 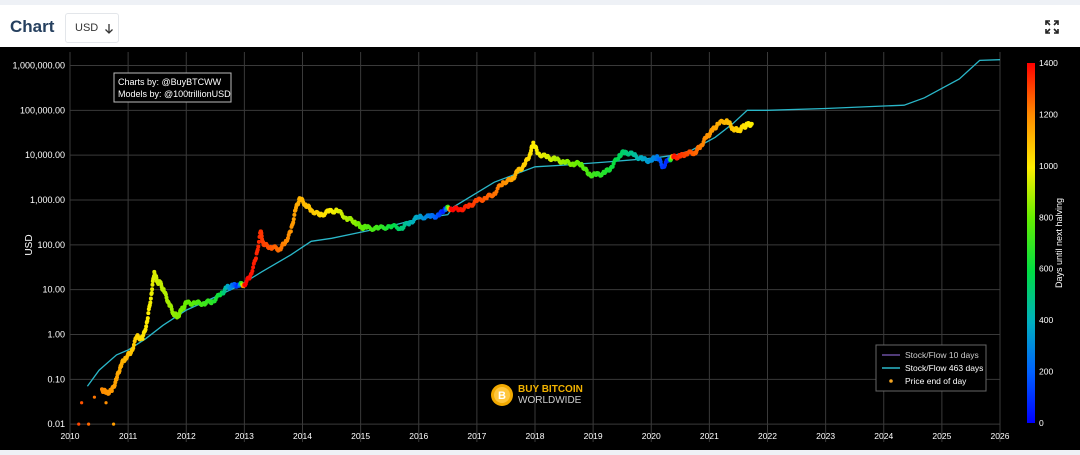 What do you see at coordinates (891, 381) in the screenshot?
I see `legend-swatch-price` at bounding box center [891, 381].